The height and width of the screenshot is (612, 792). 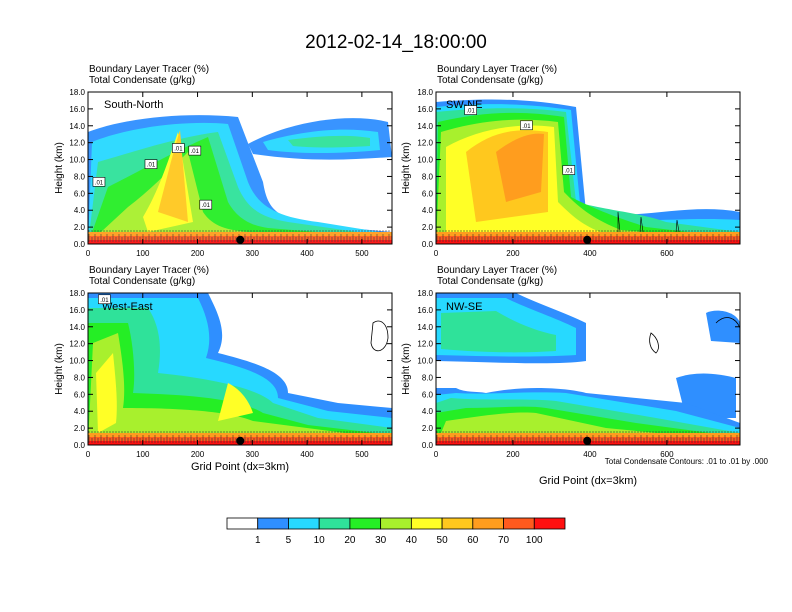 I want to click on colorbar-label: 5, so click(x=289, y=540).